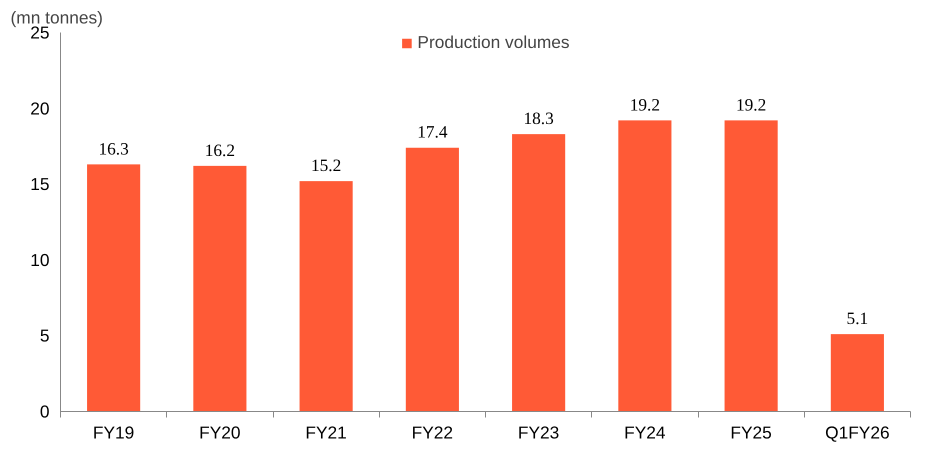  What do you see at coordinates (751, 432) in the screenshot?
I see `x-tick-label: FY25` at bounding box center [751, 432].